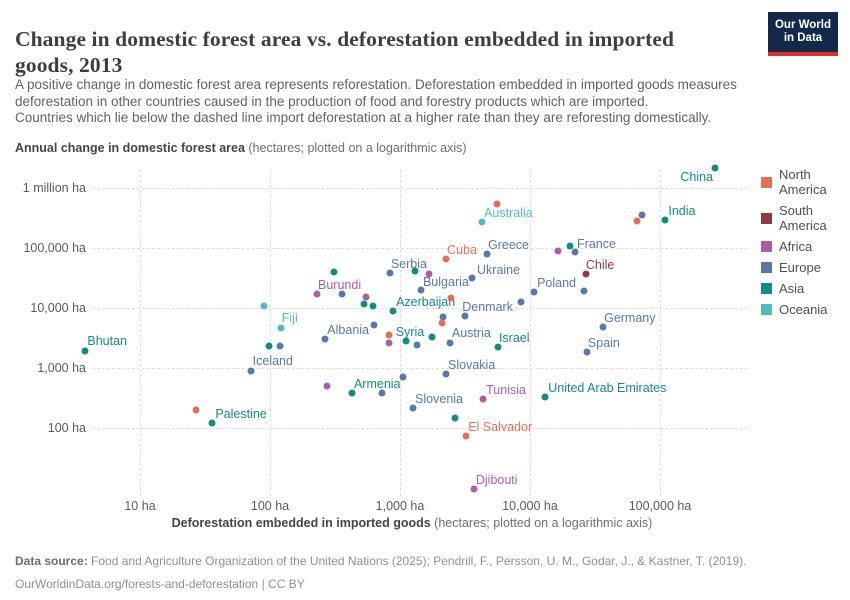 The width and height of the screenshot is (850, 600). Describe the element at coordinates (352, 393) in the screenshot. I see `data-point-armenia` at that location.